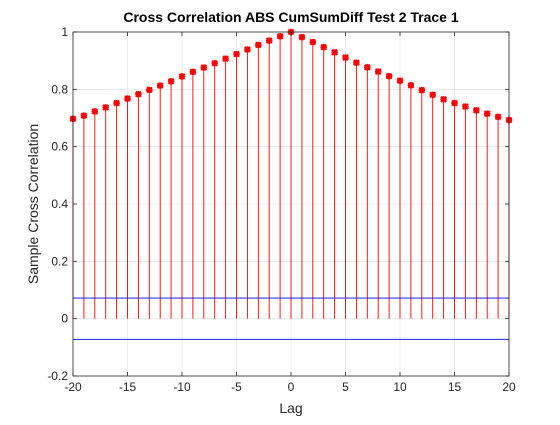  I want to click on y-tick-label: 0.2, so click(59, 261).